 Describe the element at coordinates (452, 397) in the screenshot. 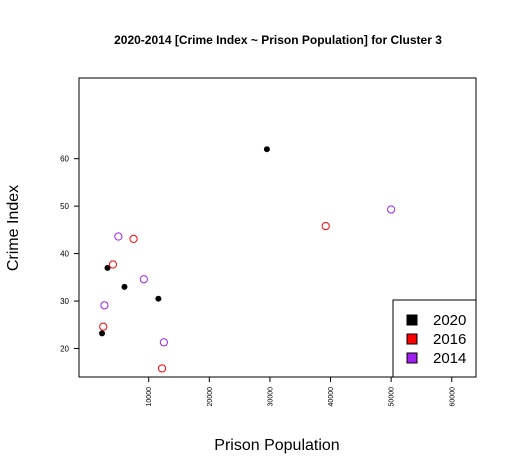

I see `x-tick-label-60000: 60000` at that location.